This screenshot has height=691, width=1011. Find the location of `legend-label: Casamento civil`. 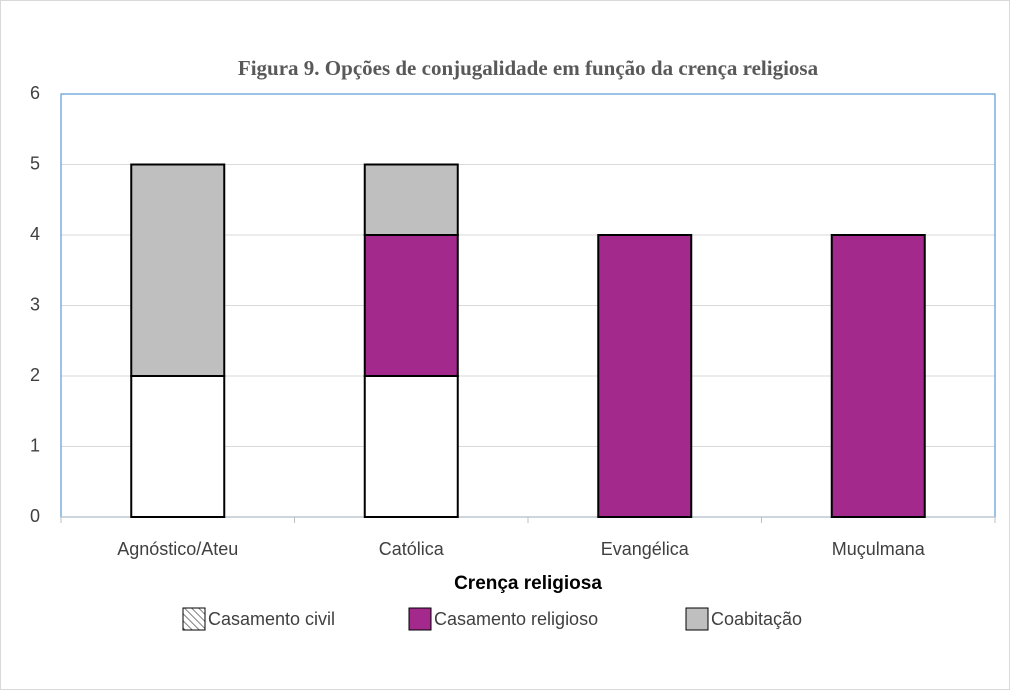

legend-label: Casamento civil is located at coordinates (271, 619).